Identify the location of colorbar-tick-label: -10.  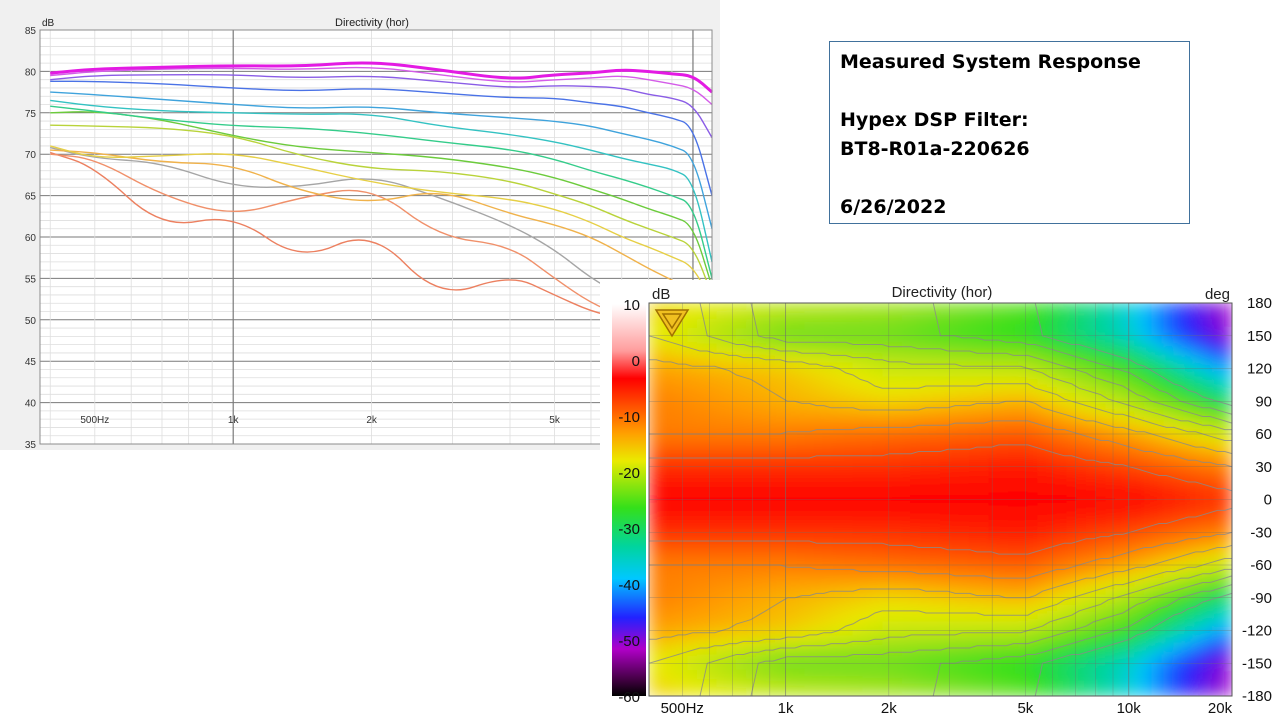
(629, 417).